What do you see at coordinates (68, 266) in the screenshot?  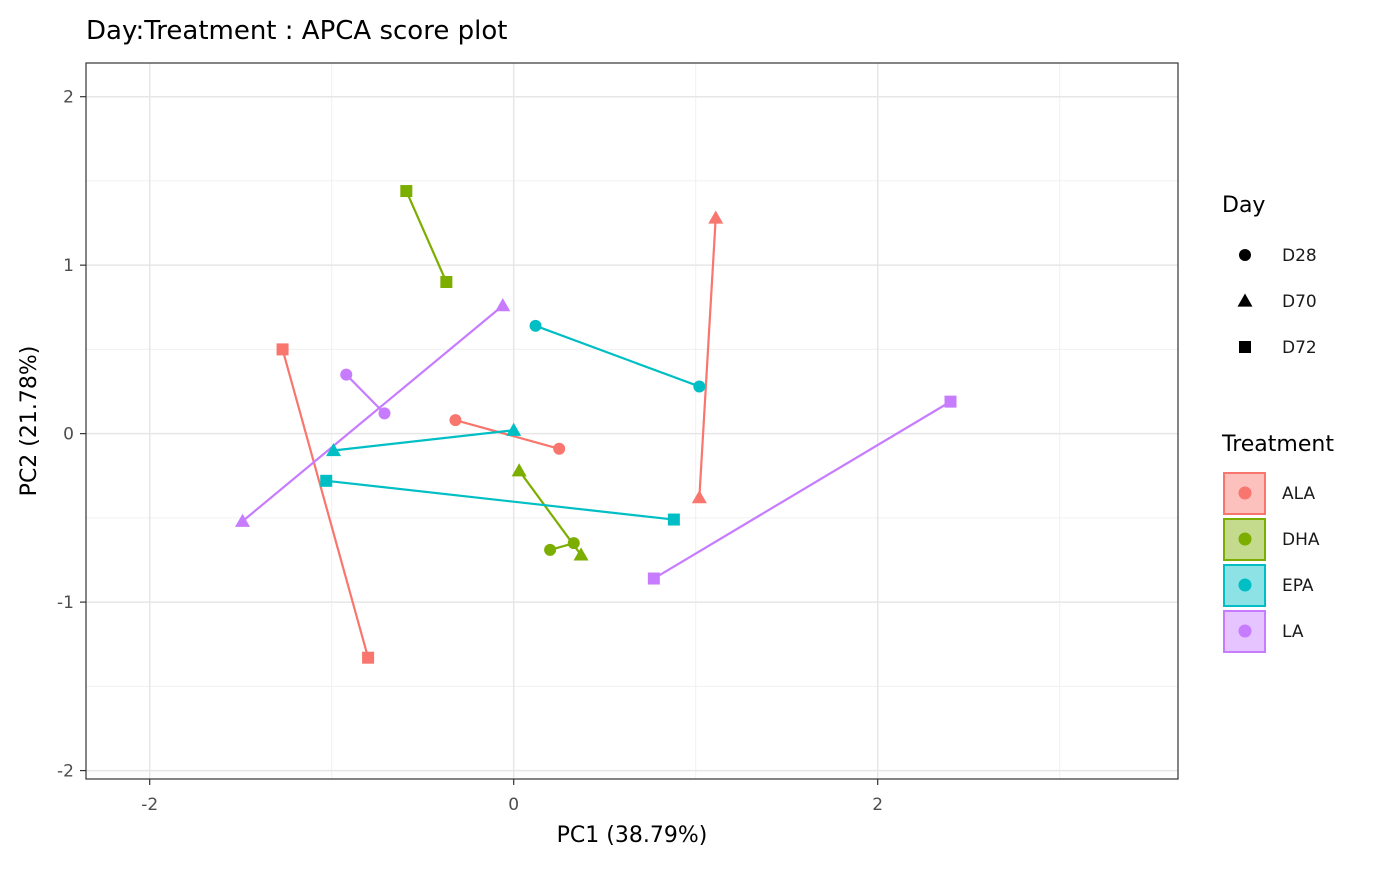 I see `y-tick-label: 1` at bounding box center [68, 266].